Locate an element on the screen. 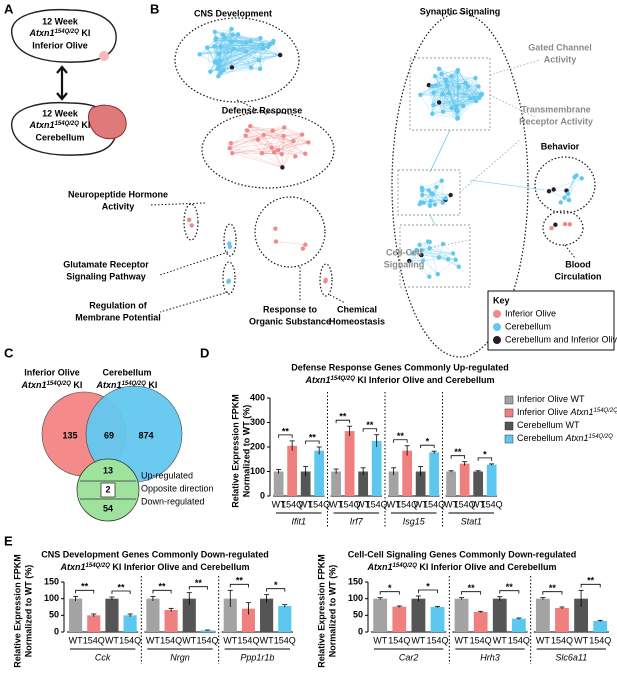 This screenshot has width=617, height=682. breakdown-count: 54 is located at coordinates (108, 508).